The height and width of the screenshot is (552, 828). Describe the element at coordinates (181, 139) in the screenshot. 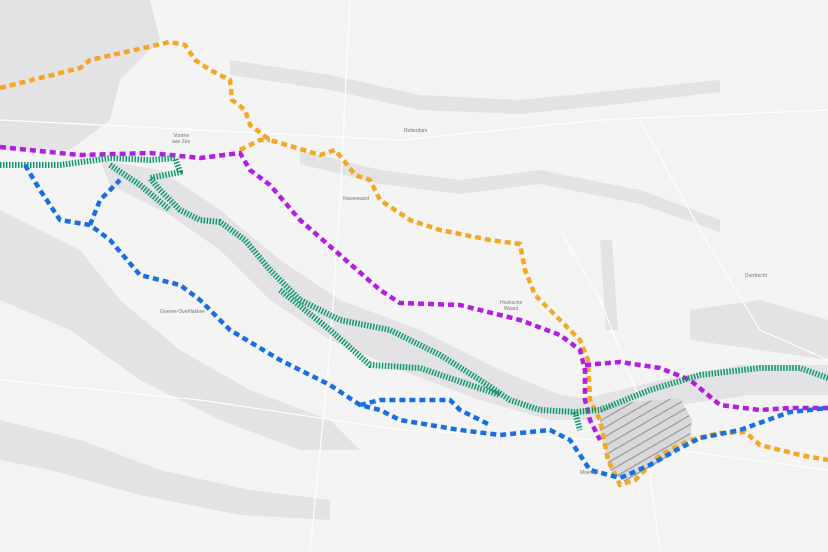

I see `place-label-voorne-aan-zee: Voorne aan Zee` at that location.